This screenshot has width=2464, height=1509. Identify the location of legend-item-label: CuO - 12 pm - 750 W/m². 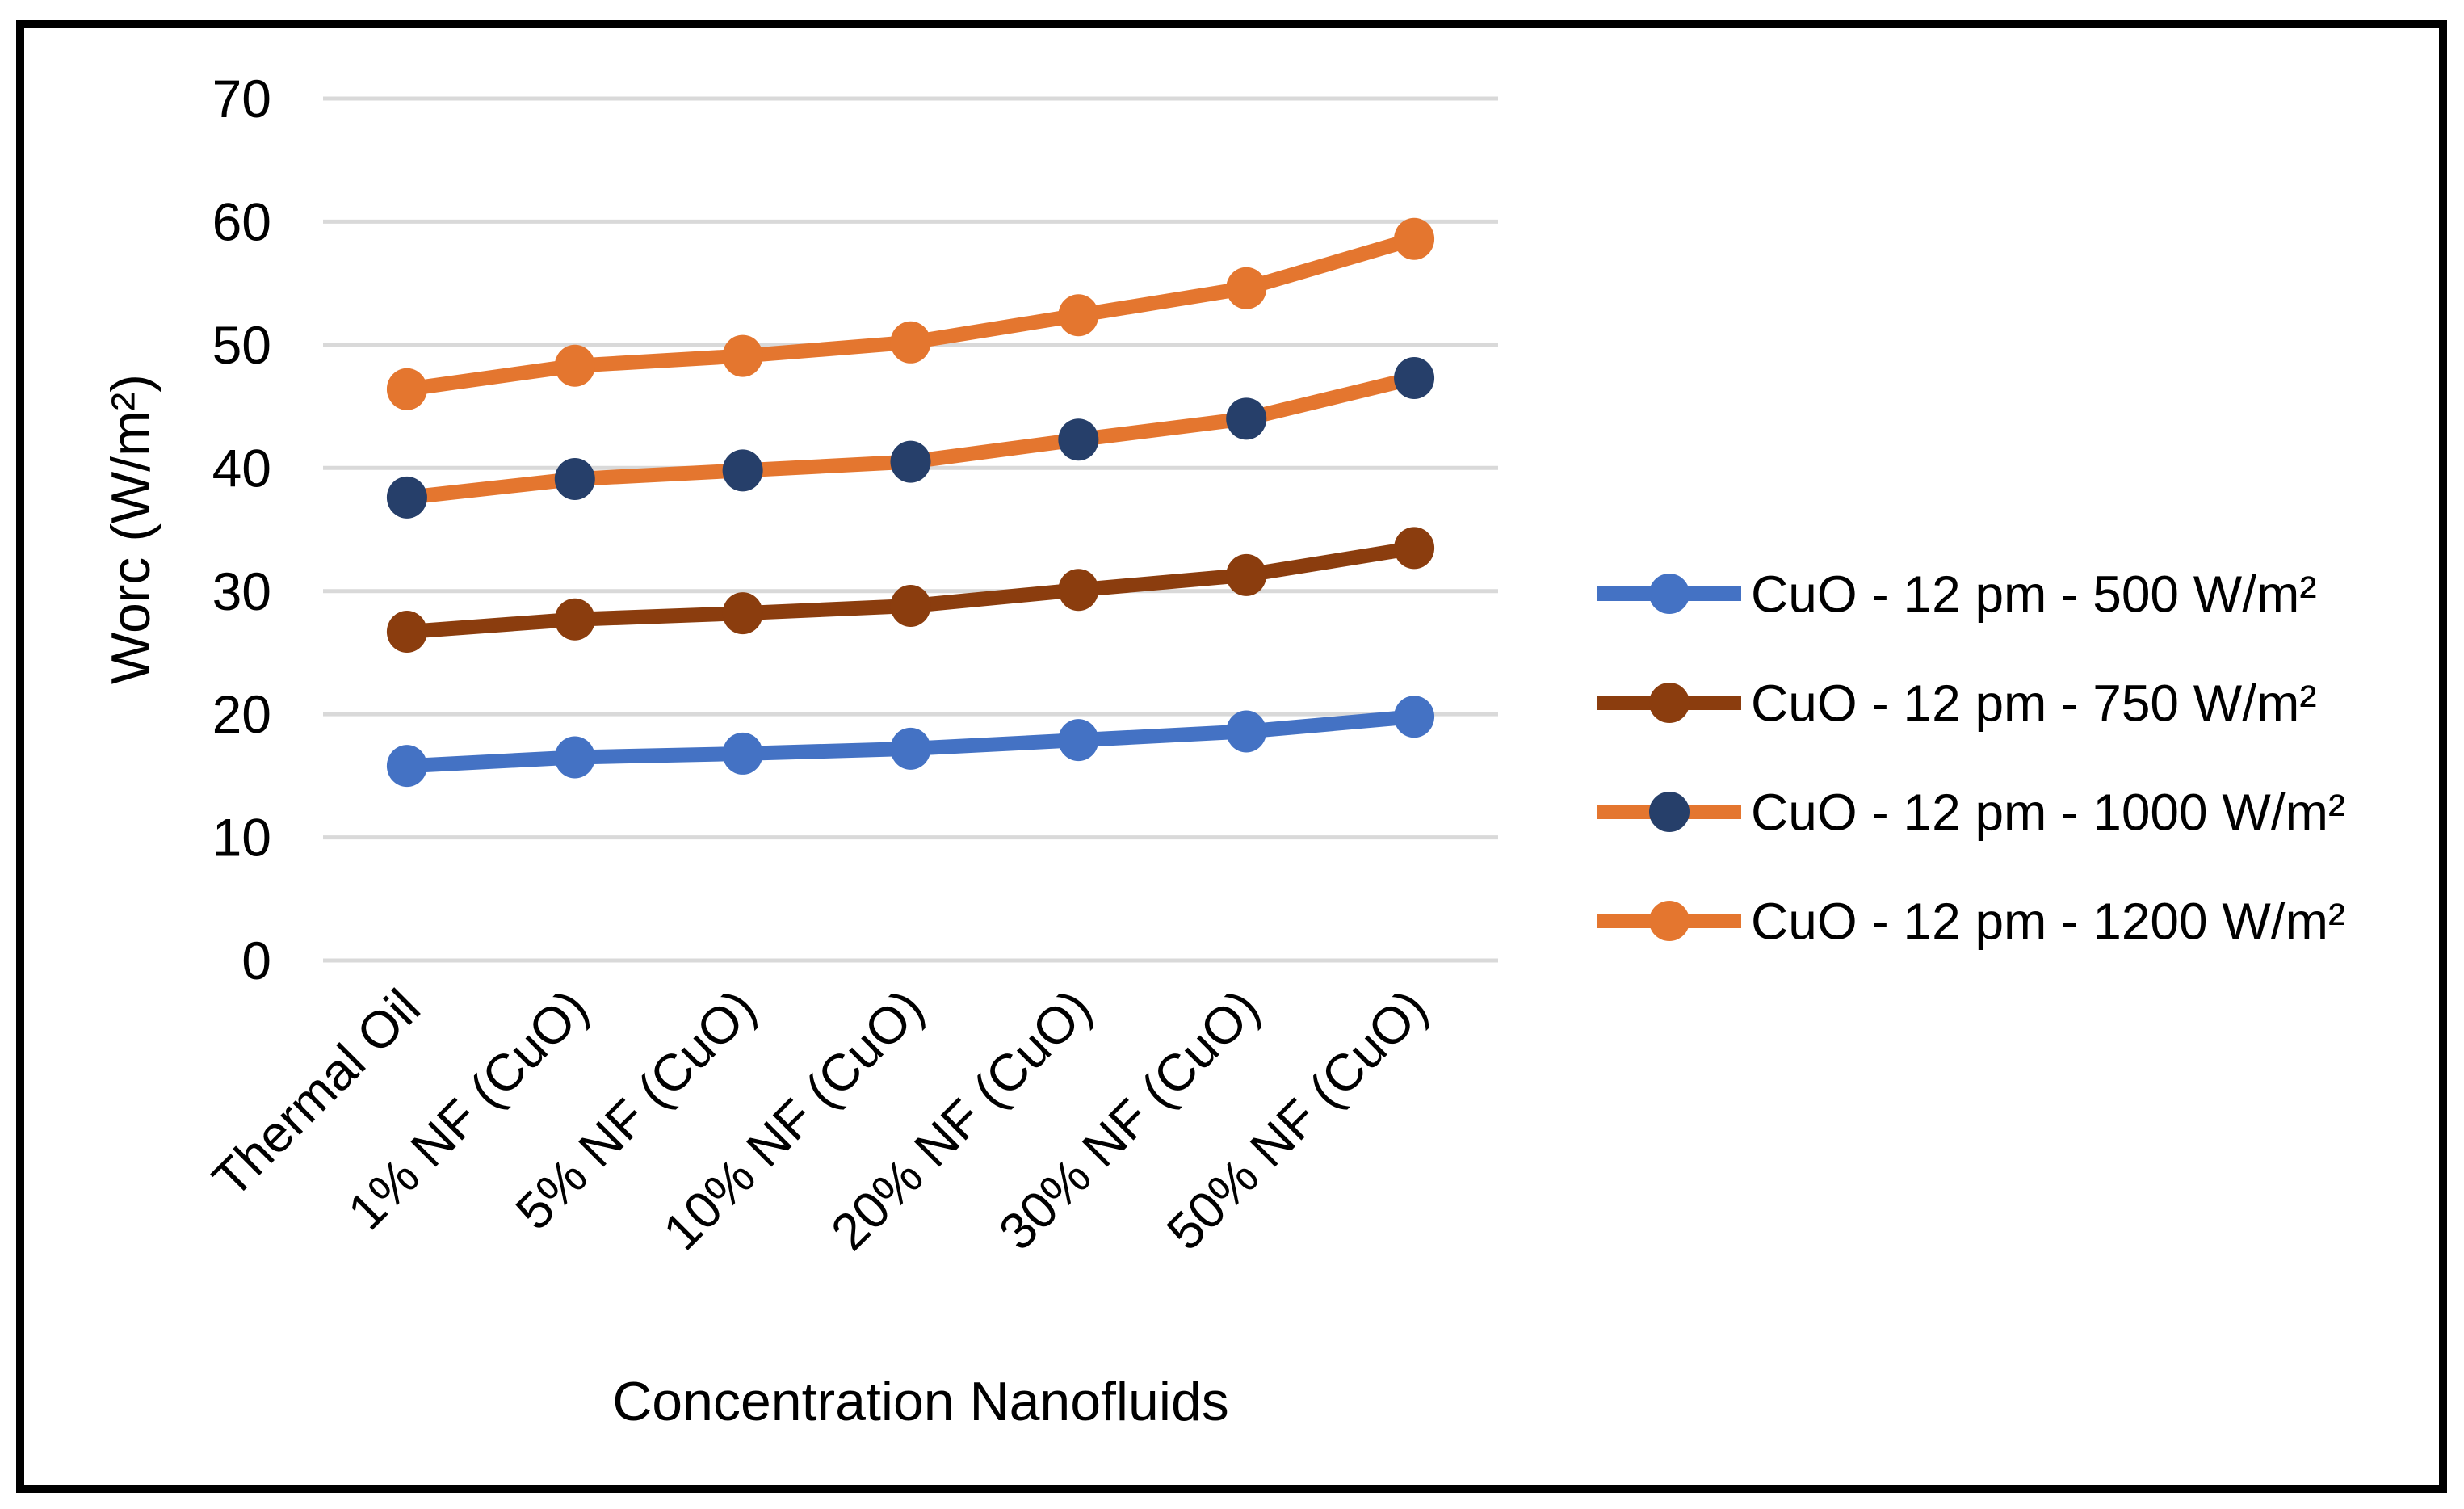
(2034, 703).